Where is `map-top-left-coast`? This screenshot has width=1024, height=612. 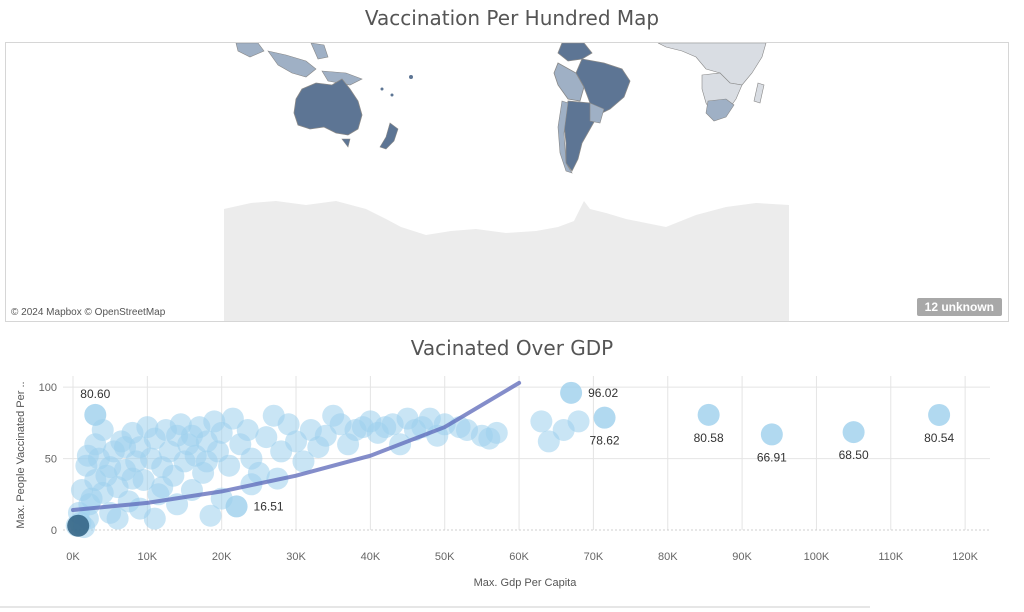 map-top-left-coast is located at coordinates (250, 50).